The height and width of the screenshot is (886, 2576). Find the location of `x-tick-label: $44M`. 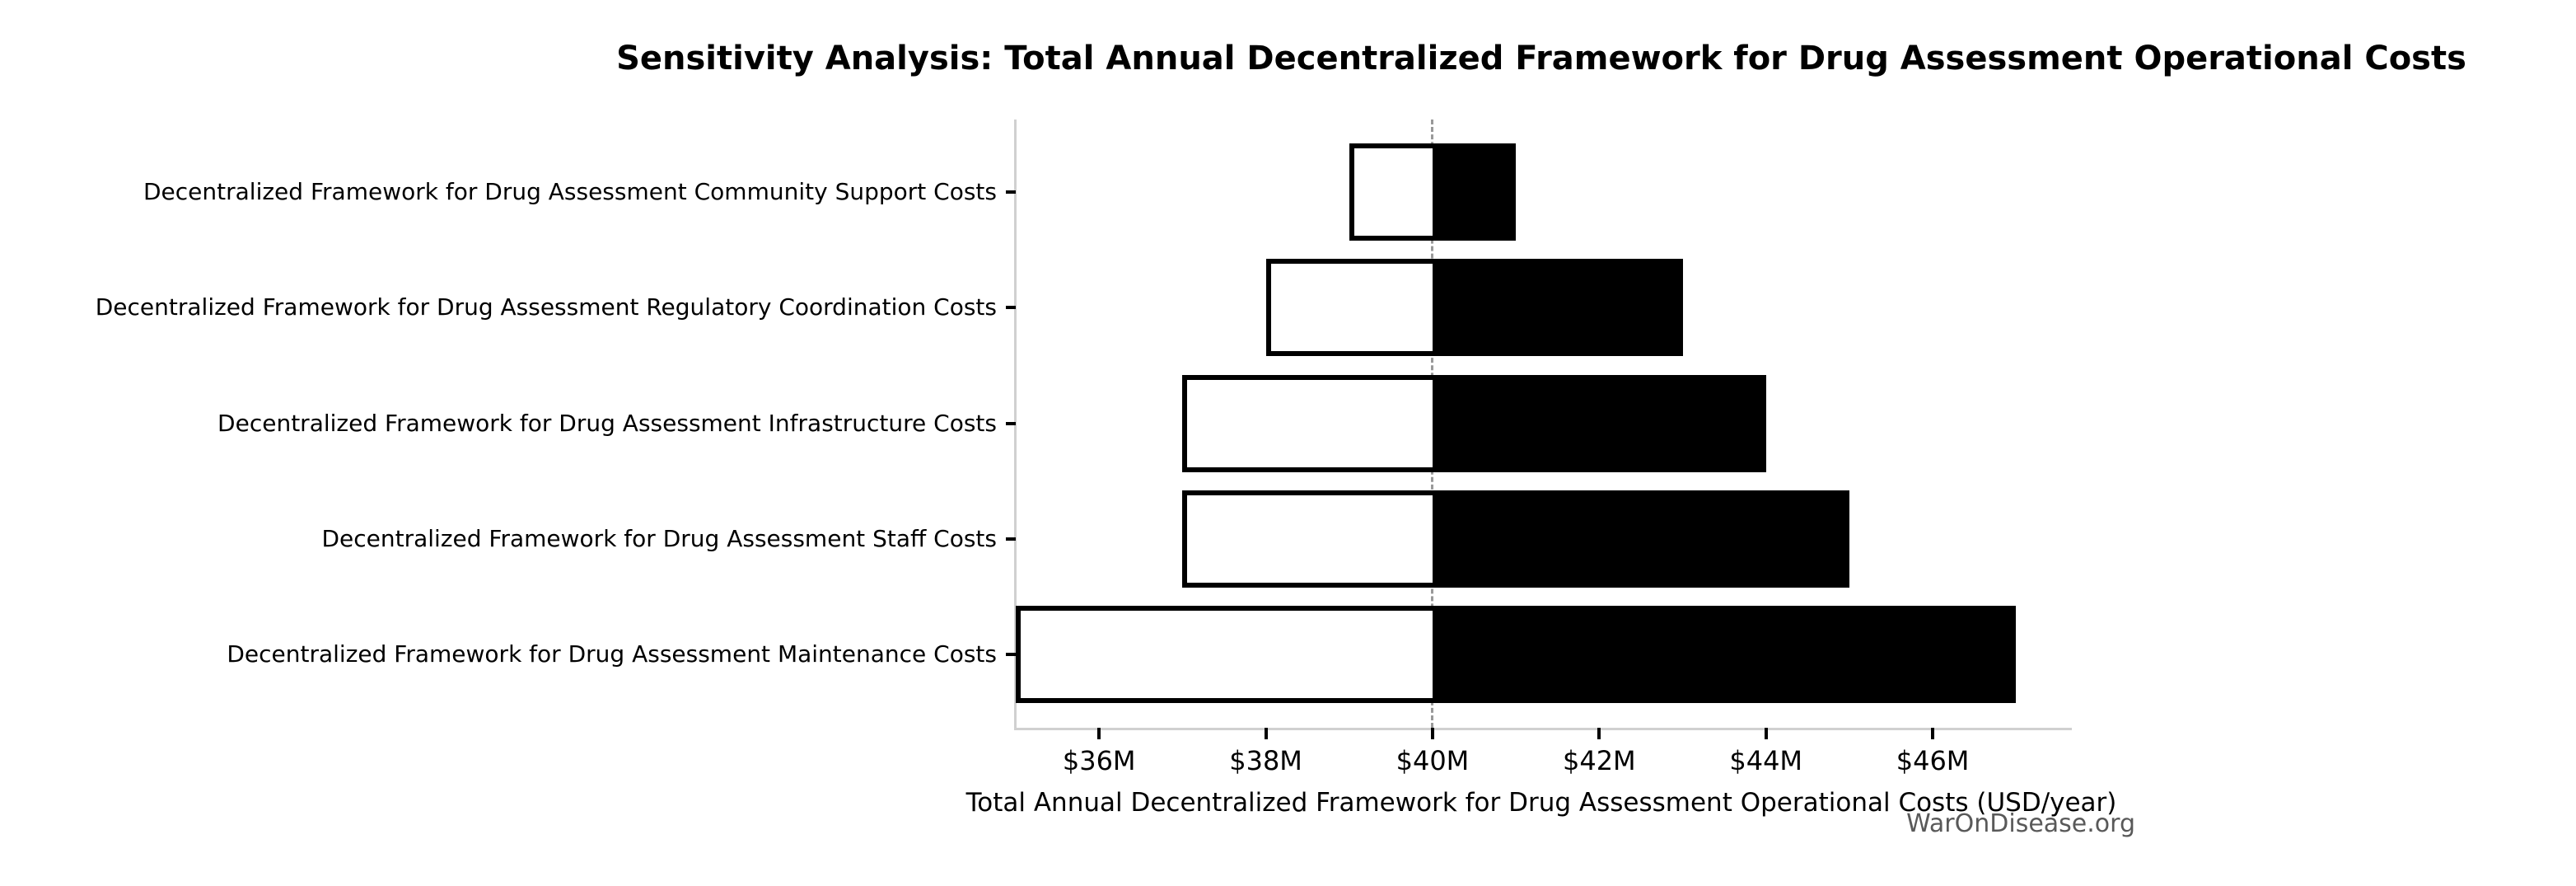

x-tick-label: $44M is located at coordinates (1766, 760).